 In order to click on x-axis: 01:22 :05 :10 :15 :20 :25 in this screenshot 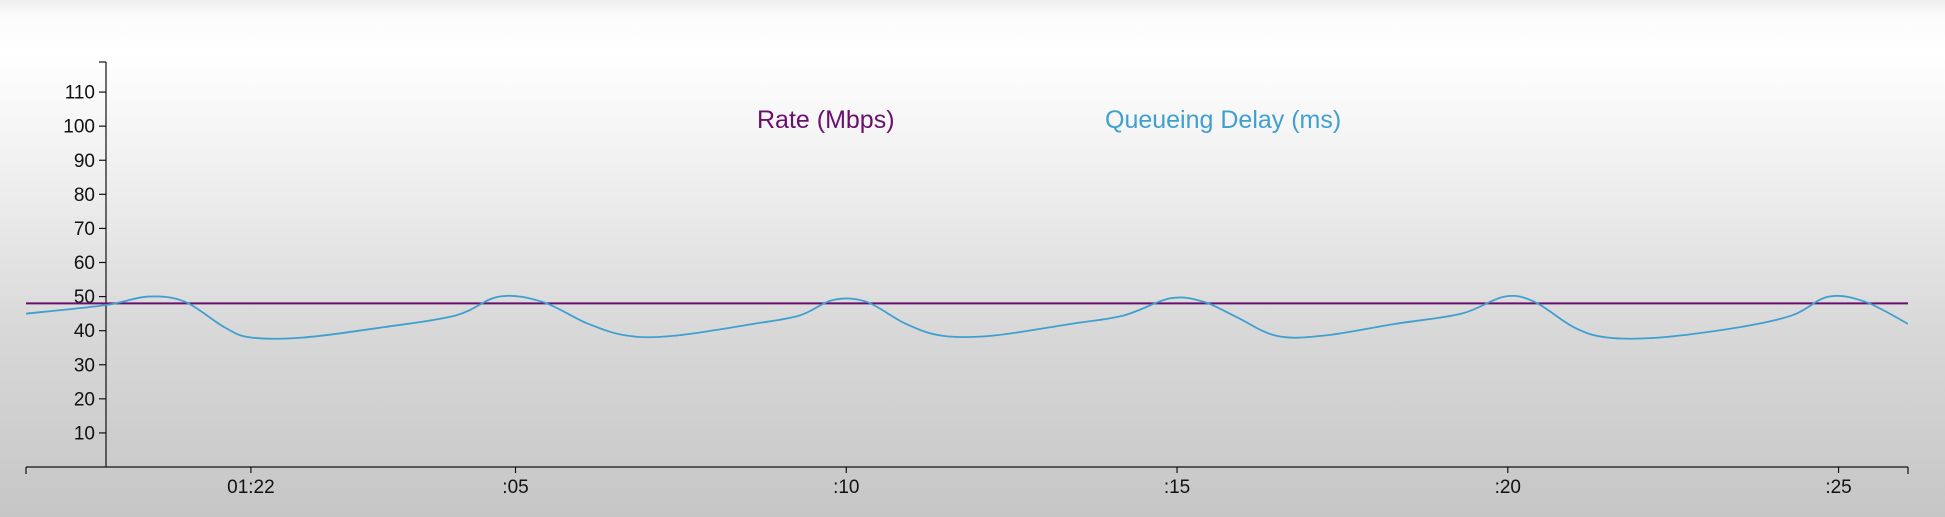, I will do `click(967, 482)`.